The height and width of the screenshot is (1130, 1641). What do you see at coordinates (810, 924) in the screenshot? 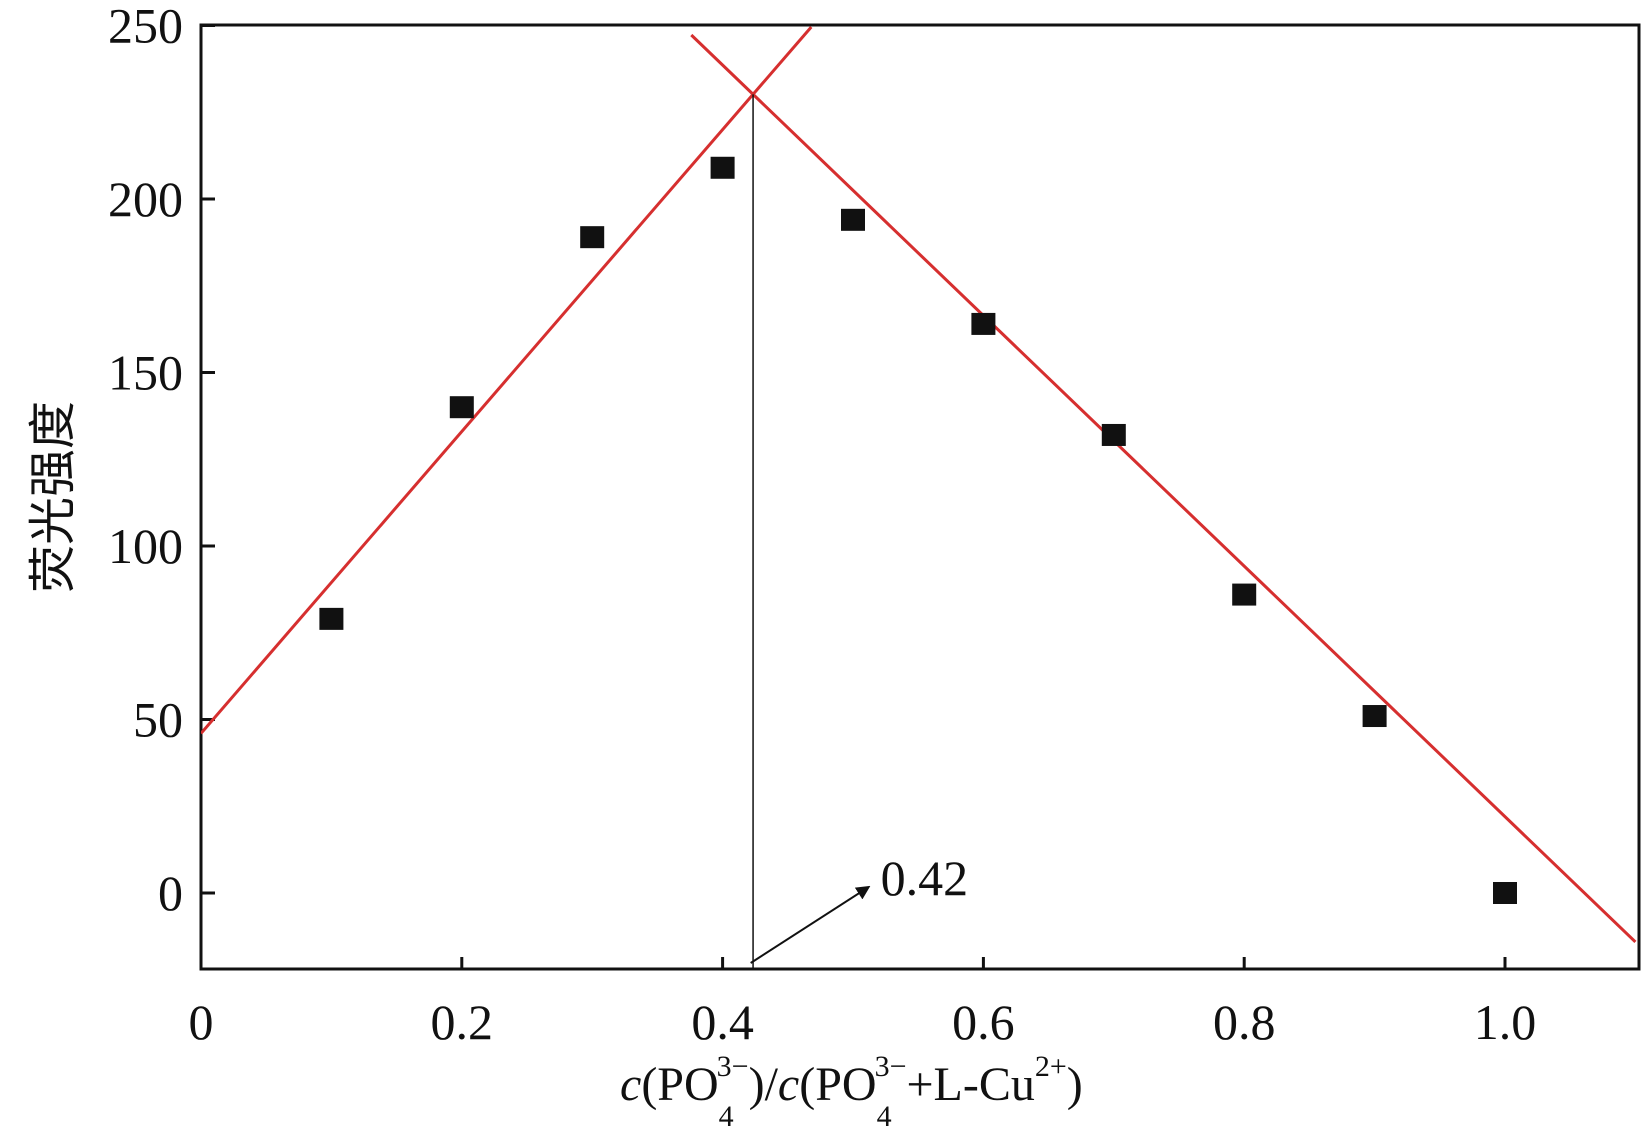
I see `annotation-arrow` at bounding box center [810, 924].